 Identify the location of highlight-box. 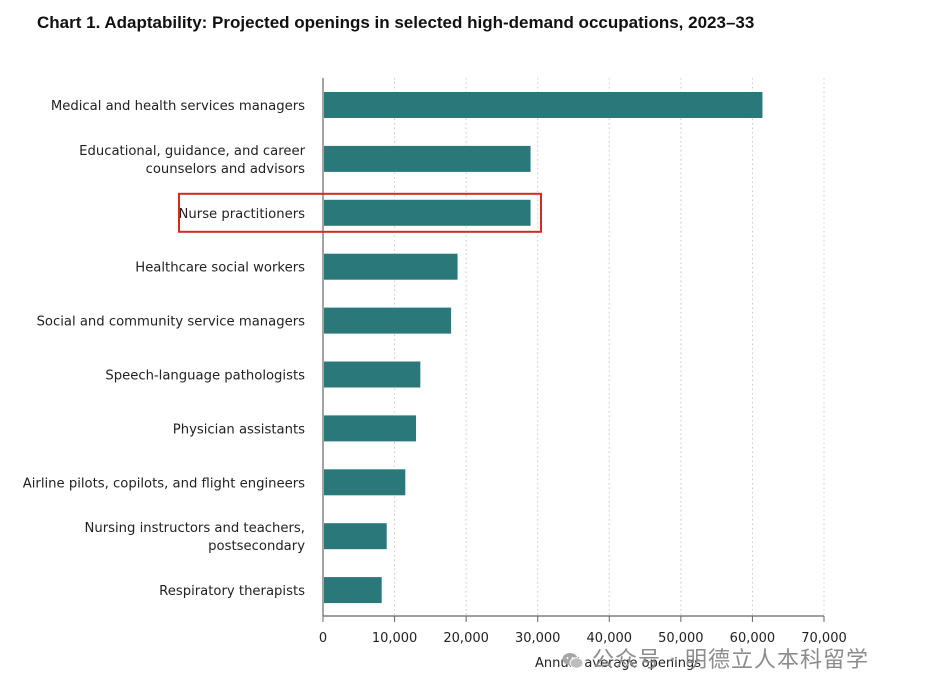
(360, 212).